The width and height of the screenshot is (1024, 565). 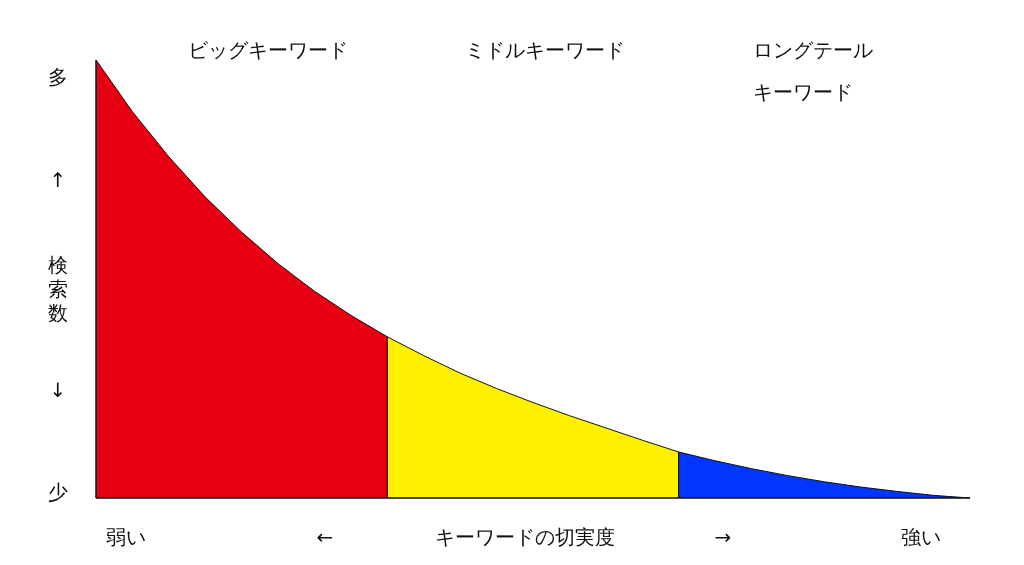 I want to click on x-axis-title: キーワードの切実度, so click(x=525, y=537).